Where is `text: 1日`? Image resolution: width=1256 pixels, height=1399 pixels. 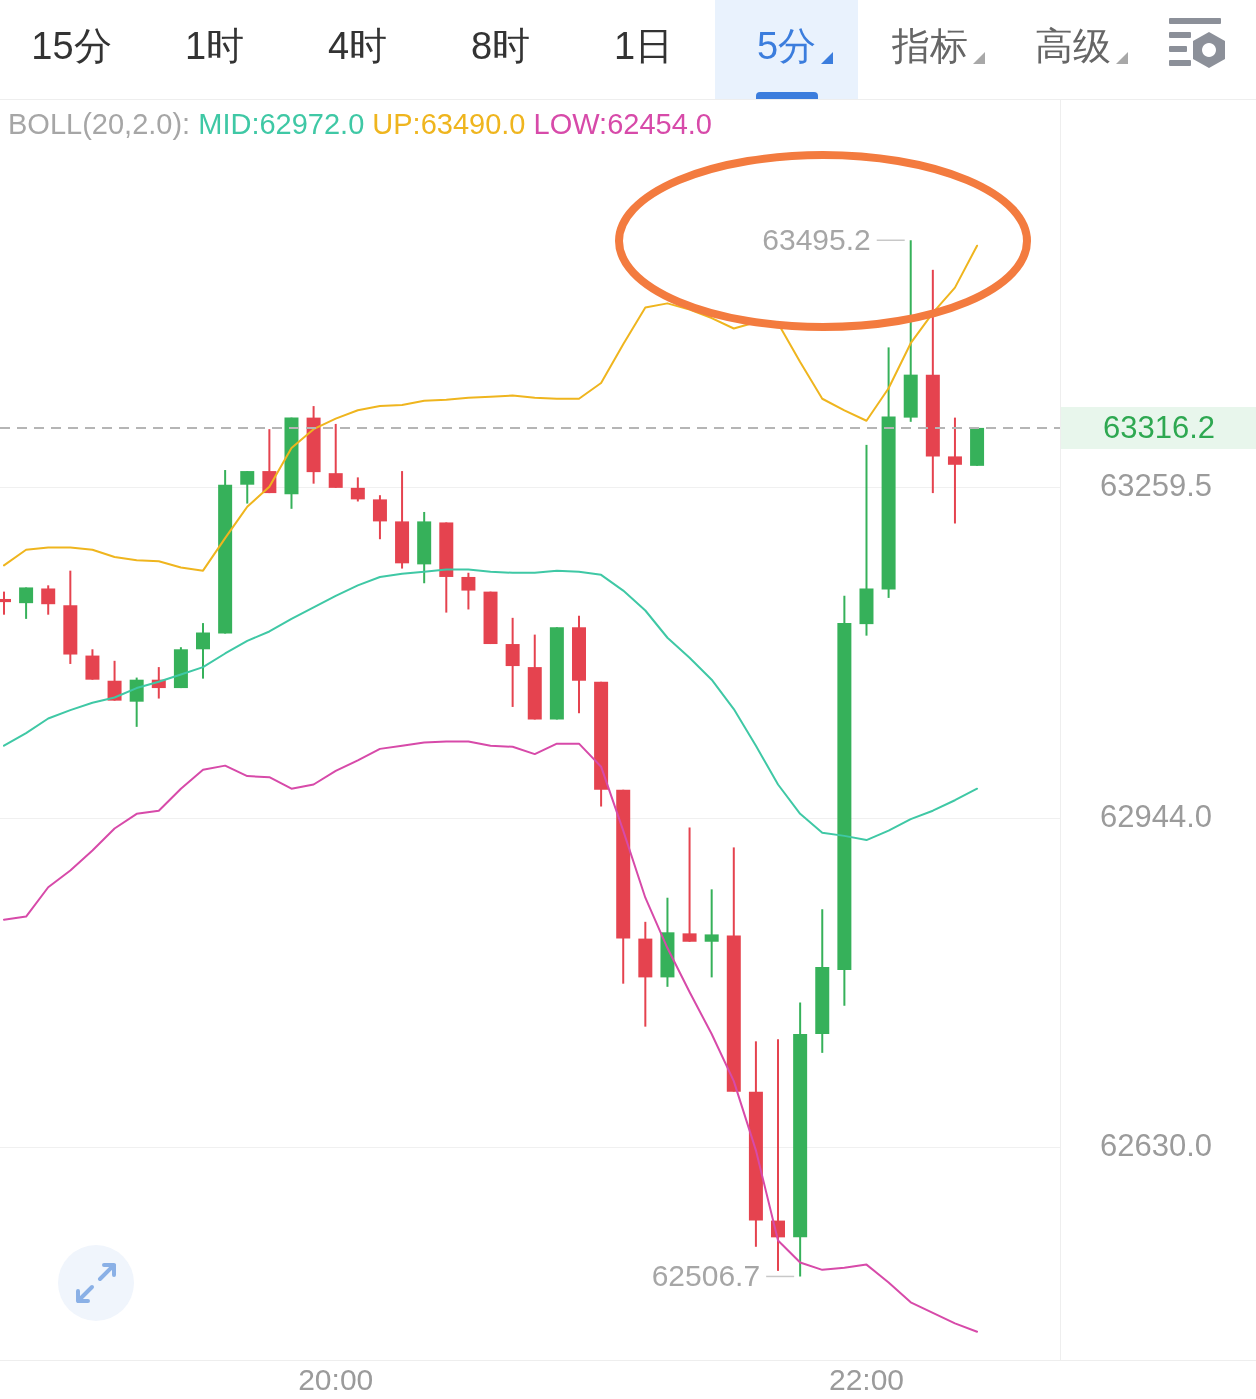
text: 1日 is located at coordinates (643, 45).